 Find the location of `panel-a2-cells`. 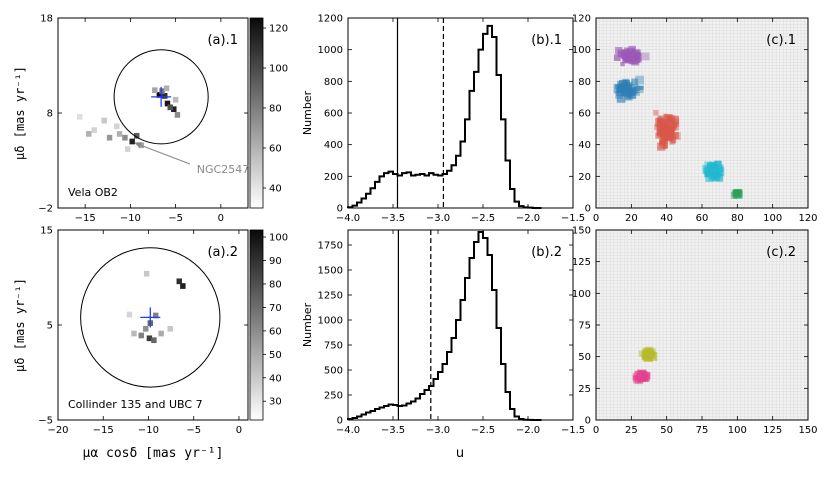

panel-a2-cells is located at coordinates (156, 307).